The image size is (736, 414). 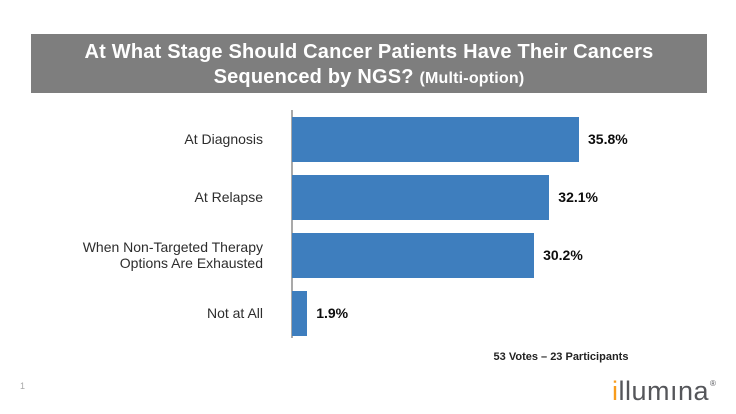 What do you see at coordinates (292, 224) in the screenshot?
I see `y-axis-line` at bounding box center [292, 224].